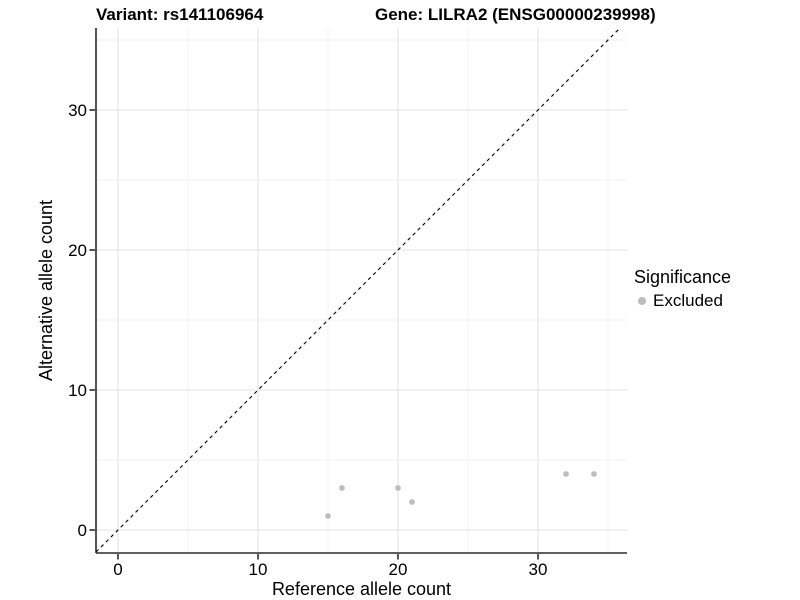 The height and width of the screenshot is (600, 800). What do you see at coordinates (77, 390) in the screenshot?
I see `y-tick-label: 10` at bounding box center [77, 390].